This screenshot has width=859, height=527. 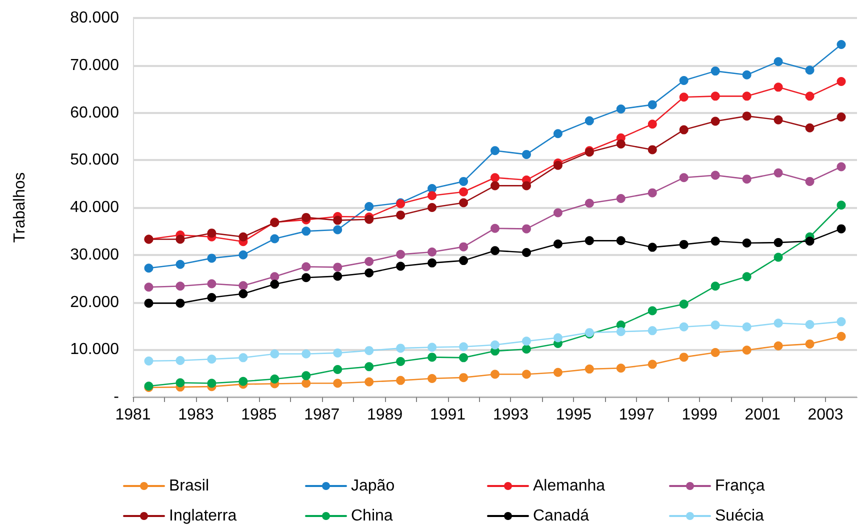 What do you see at coordinates (95, 302) in the screenshot?
I see `y-tick-label: 20.000` at bounding box center [95, 302].